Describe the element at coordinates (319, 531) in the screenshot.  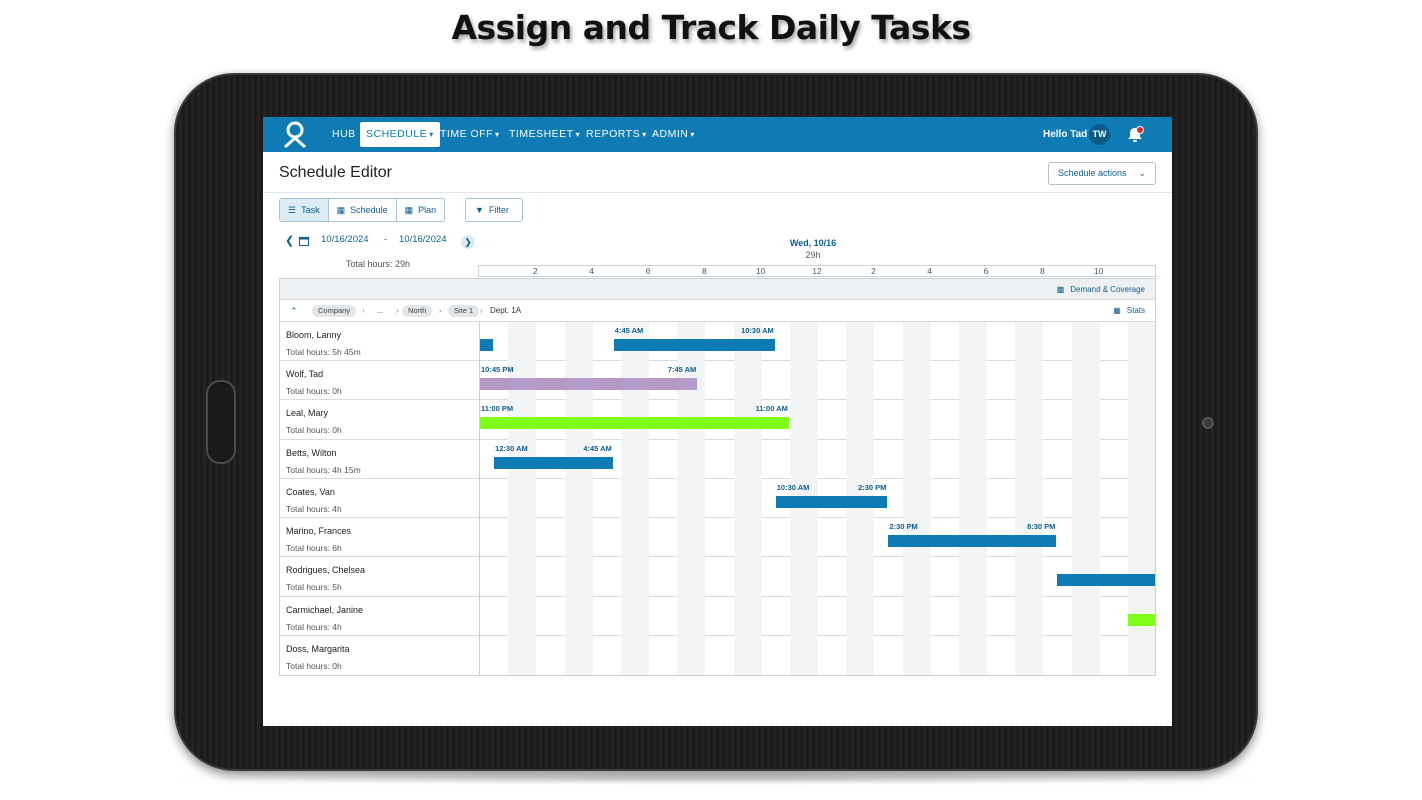
I see `employee-name: Marino, Frances` at that location.